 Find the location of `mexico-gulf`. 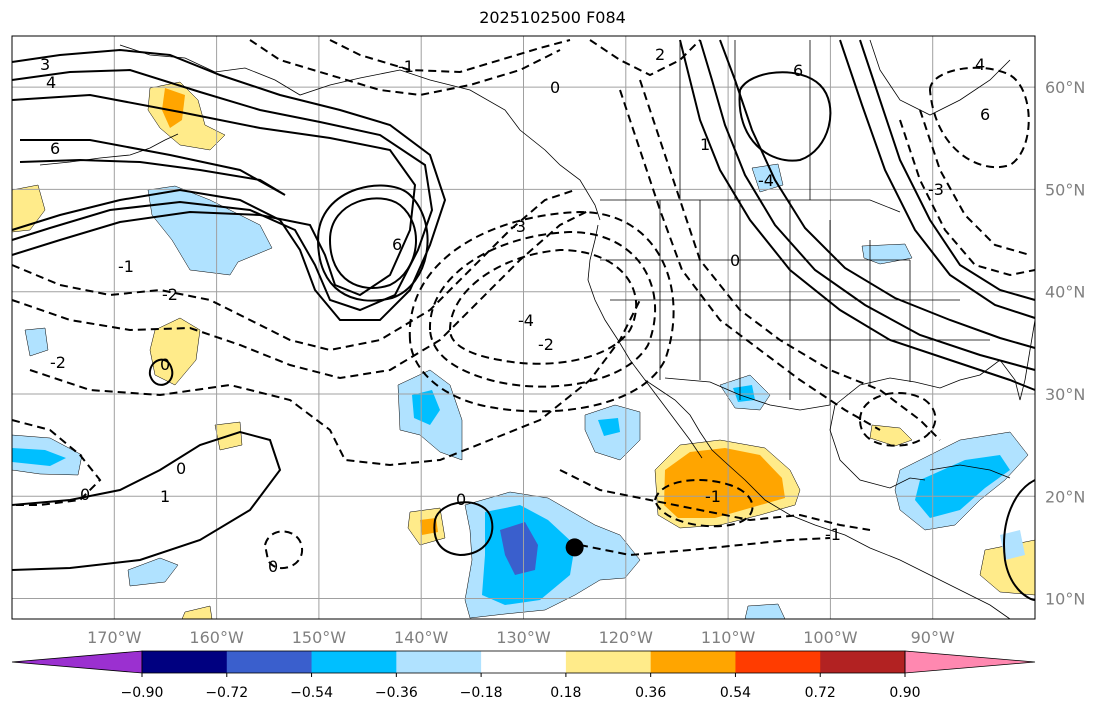

mexico-gulf is located at coordinates (877, 446).